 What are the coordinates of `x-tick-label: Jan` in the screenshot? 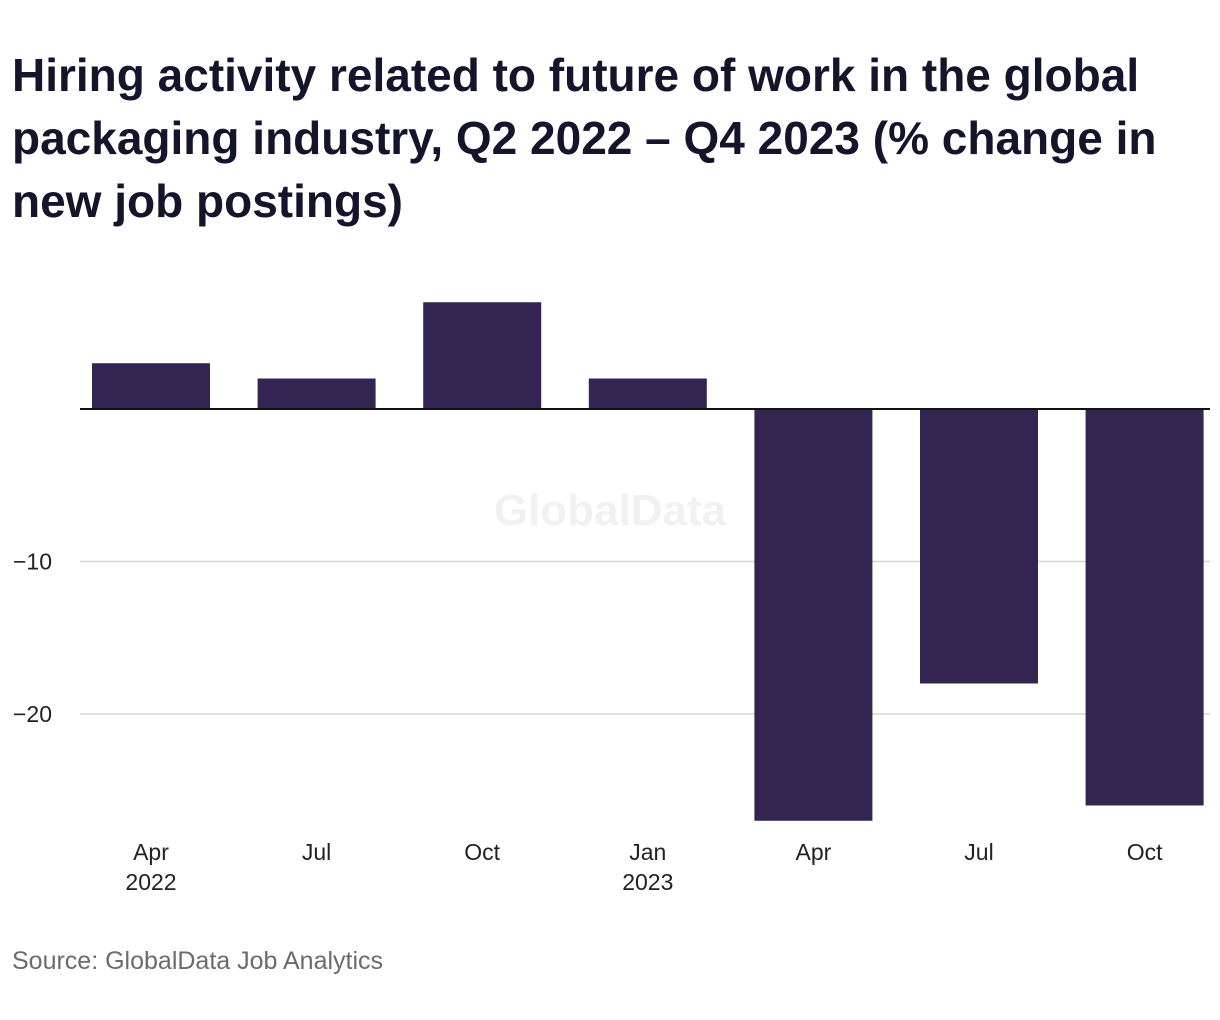 It's located at (647, 852).